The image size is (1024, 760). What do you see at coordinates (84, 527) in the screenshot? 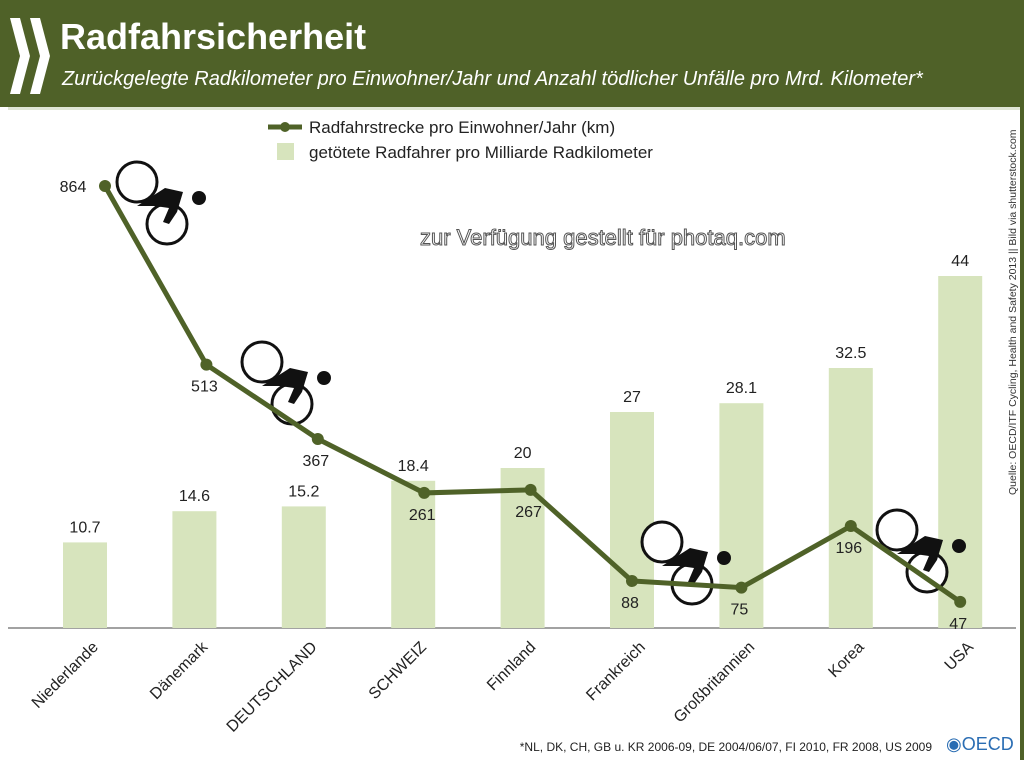
I see `bar-data-label: 10.7` at bounding box center [84, 527].